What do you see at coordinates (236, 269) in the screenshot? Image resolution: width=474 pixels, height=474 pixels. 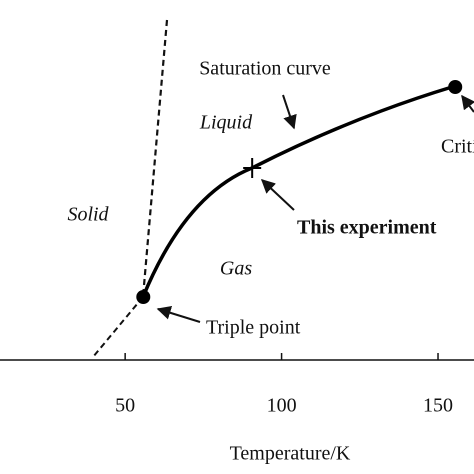 I see `region-label: Gas` at bounding box center [236, 269].